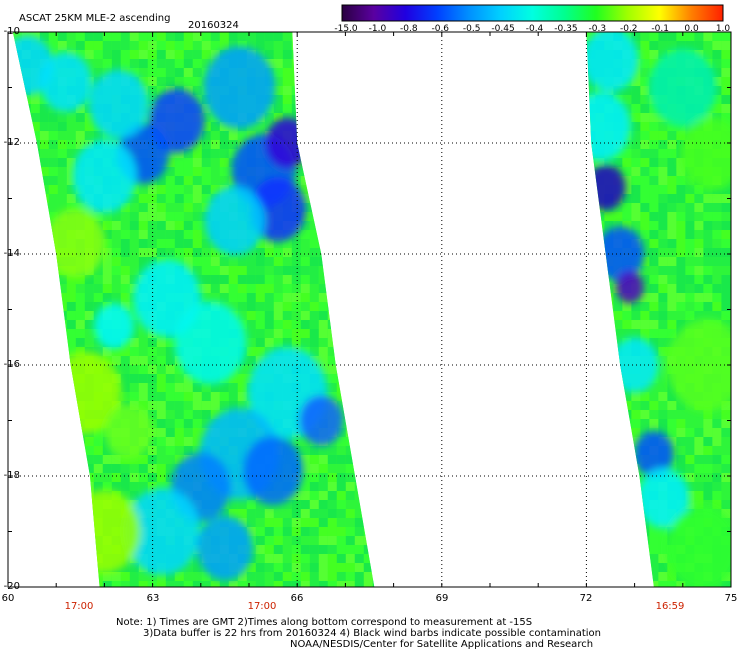 The image size is (740, 650). What do you see at coordinates (634, 365) in the screenshot?
I see `swath-feature` at bounding box center [634, 365].